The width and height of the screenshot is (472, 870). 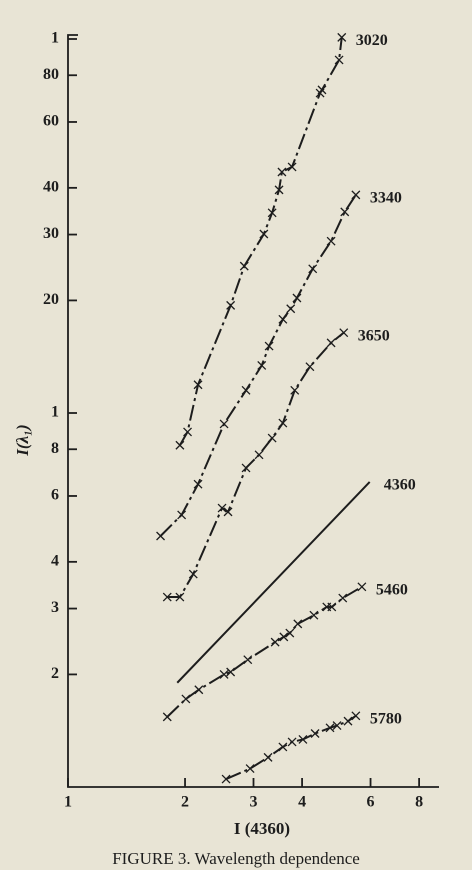 What do you see at coordinates (419, 802) in the screenshot?
I see `x-tick-label: 8` at bounding box center [419, 802].